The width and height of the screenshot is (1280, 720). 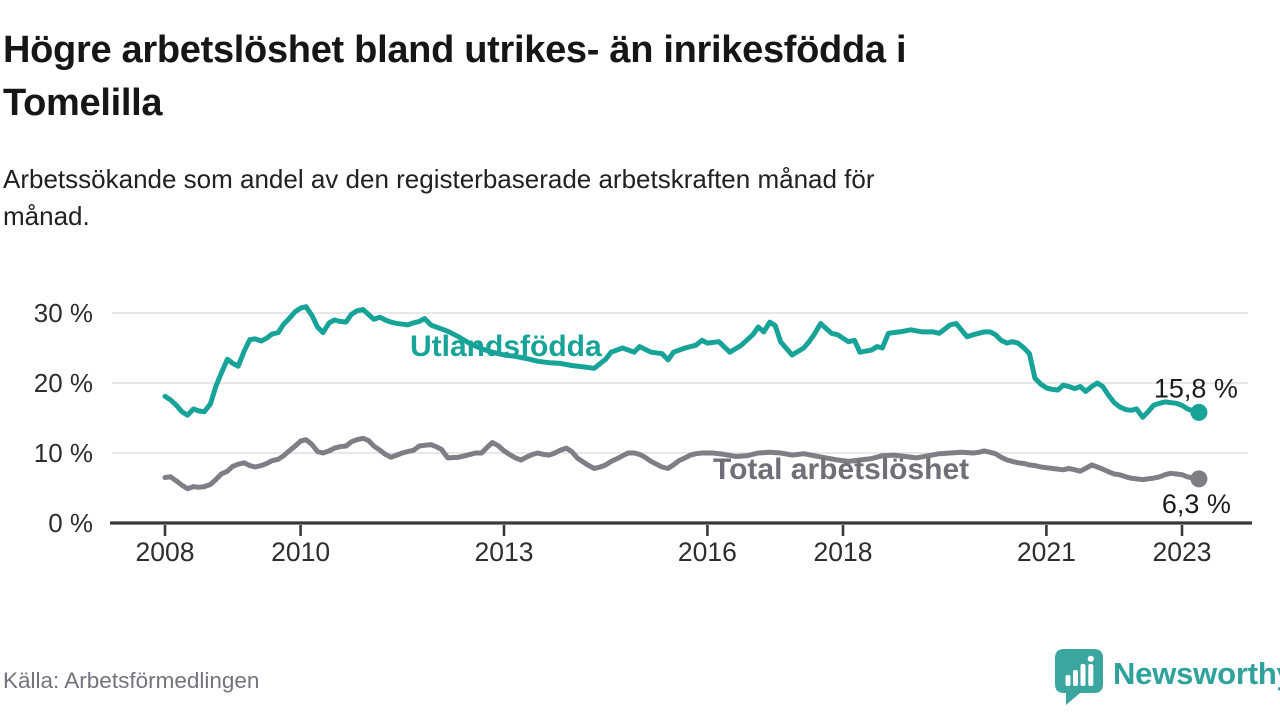 I want to click on x-tick-label-2013: 2013, so click(x=504, y=552).